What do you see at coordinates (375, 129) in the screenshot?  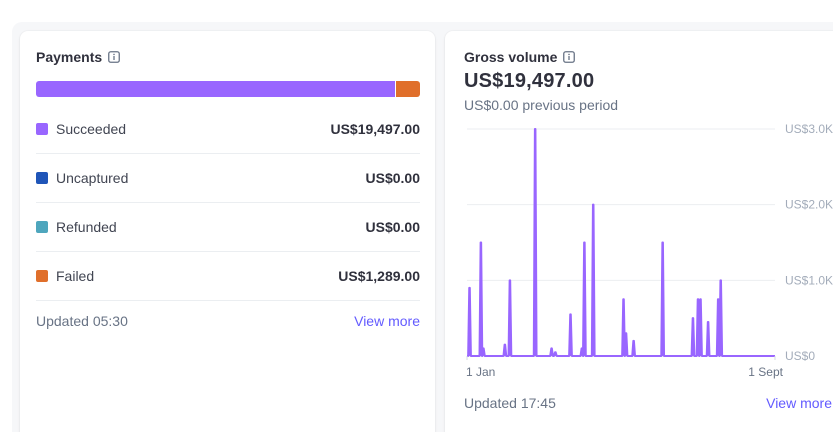 I see `legend-value: US$19,497.00` at bounding box center [375, 129].